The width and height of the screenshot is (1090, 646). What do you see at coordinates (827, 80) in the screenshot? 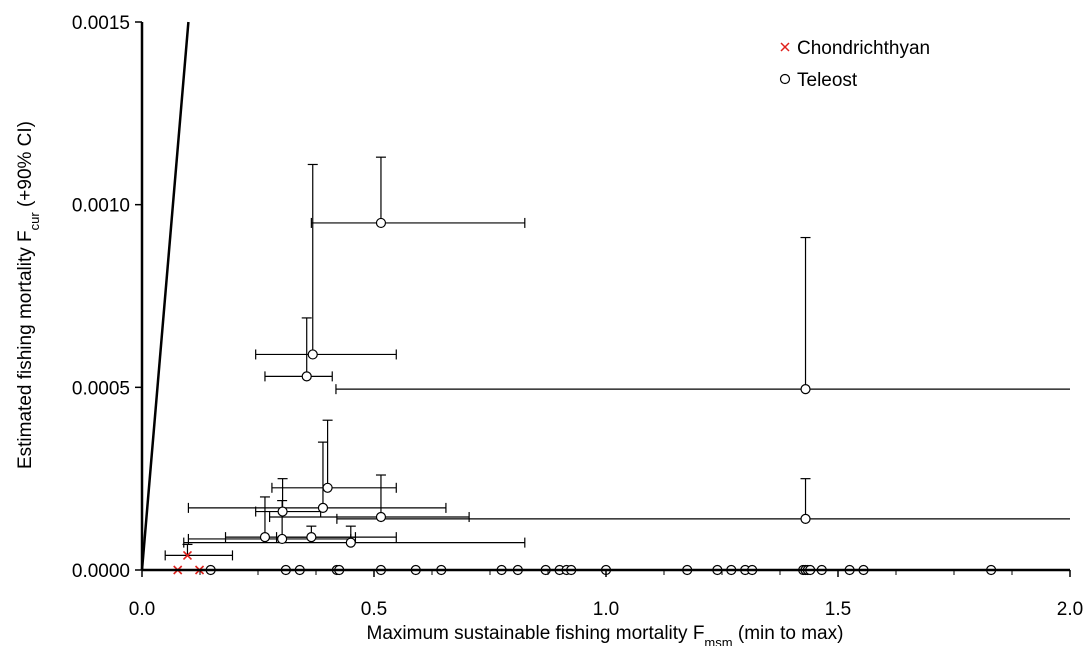
I see `legend-label-teleost: Teleost` at bounding box center [827, 80].